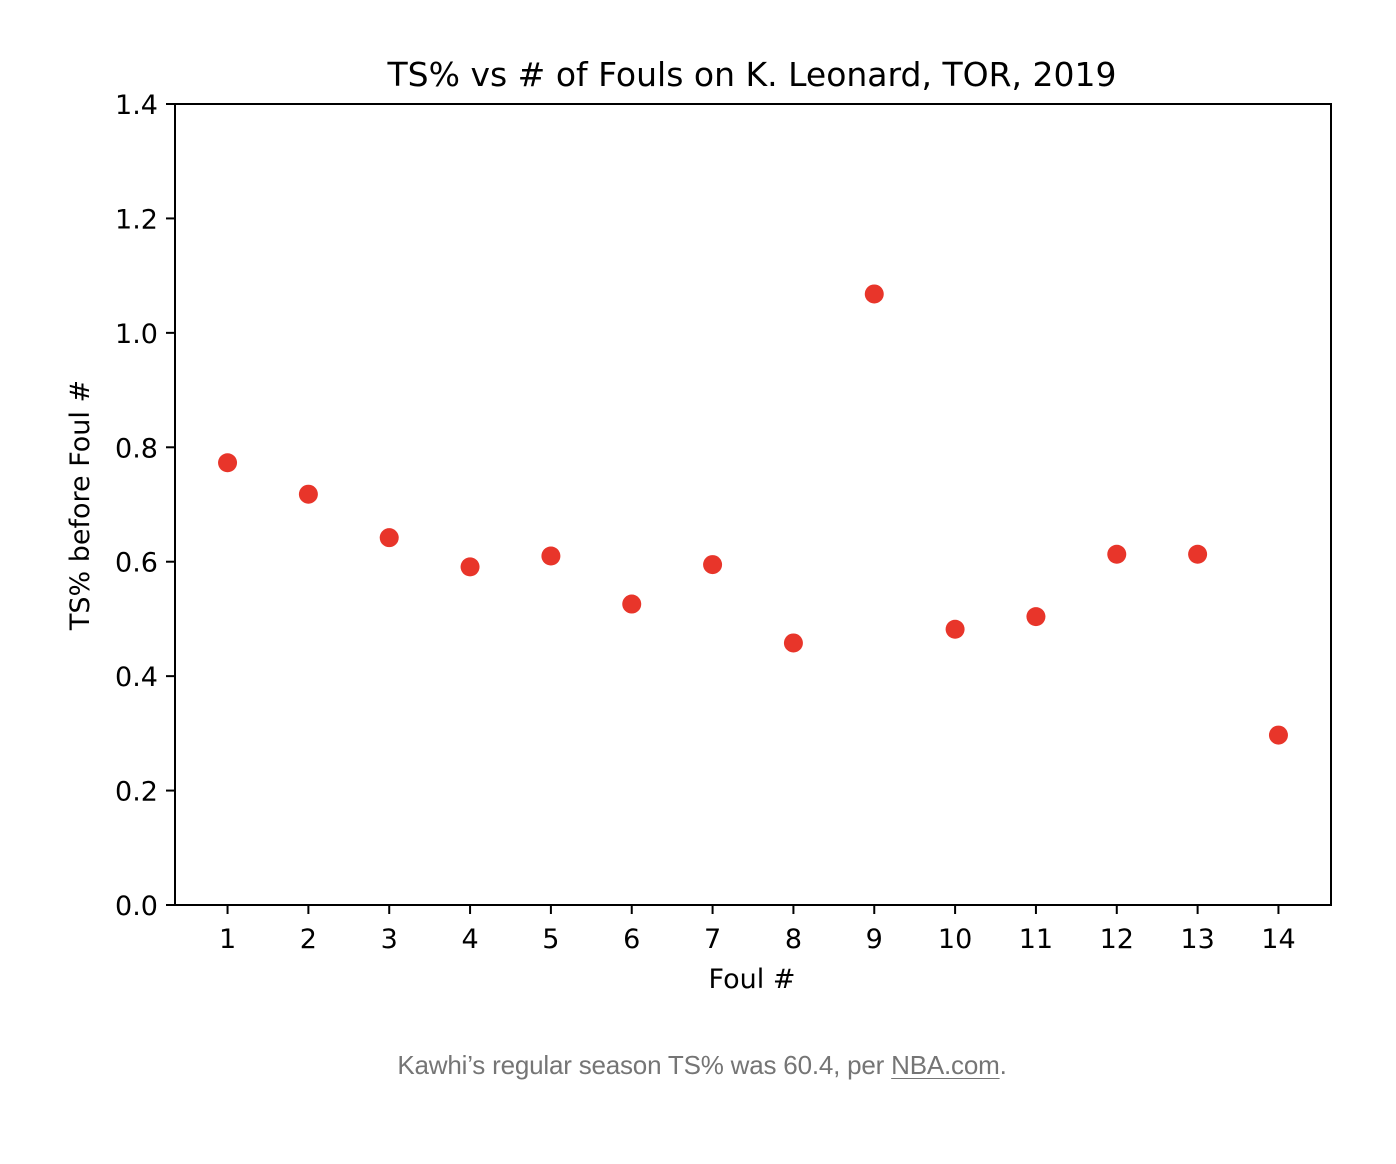 This screenshot has height=1164, width=1396. Describe the element at coordinates (1197, 939) in the screenshot. I see `x-tick-label: 13` at that location.